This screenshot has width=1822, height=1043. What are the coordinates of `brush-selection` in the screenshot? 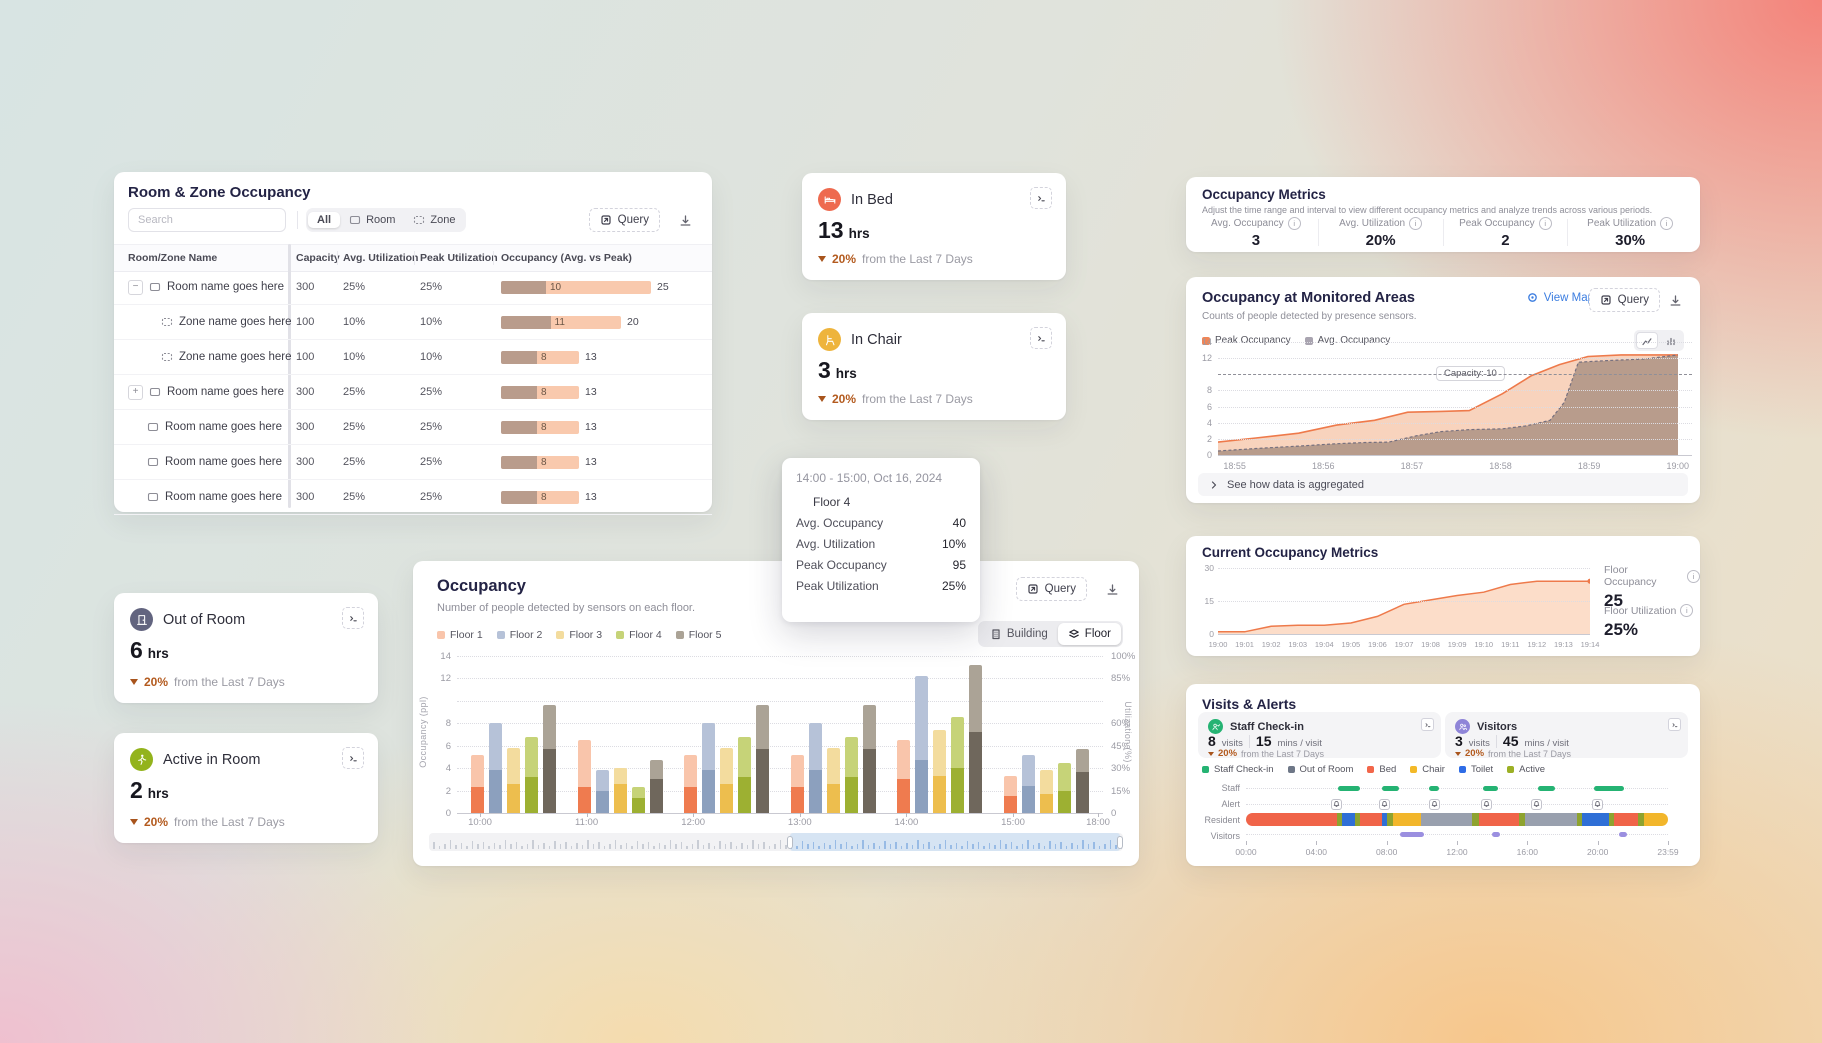 It's located at (954, 842).